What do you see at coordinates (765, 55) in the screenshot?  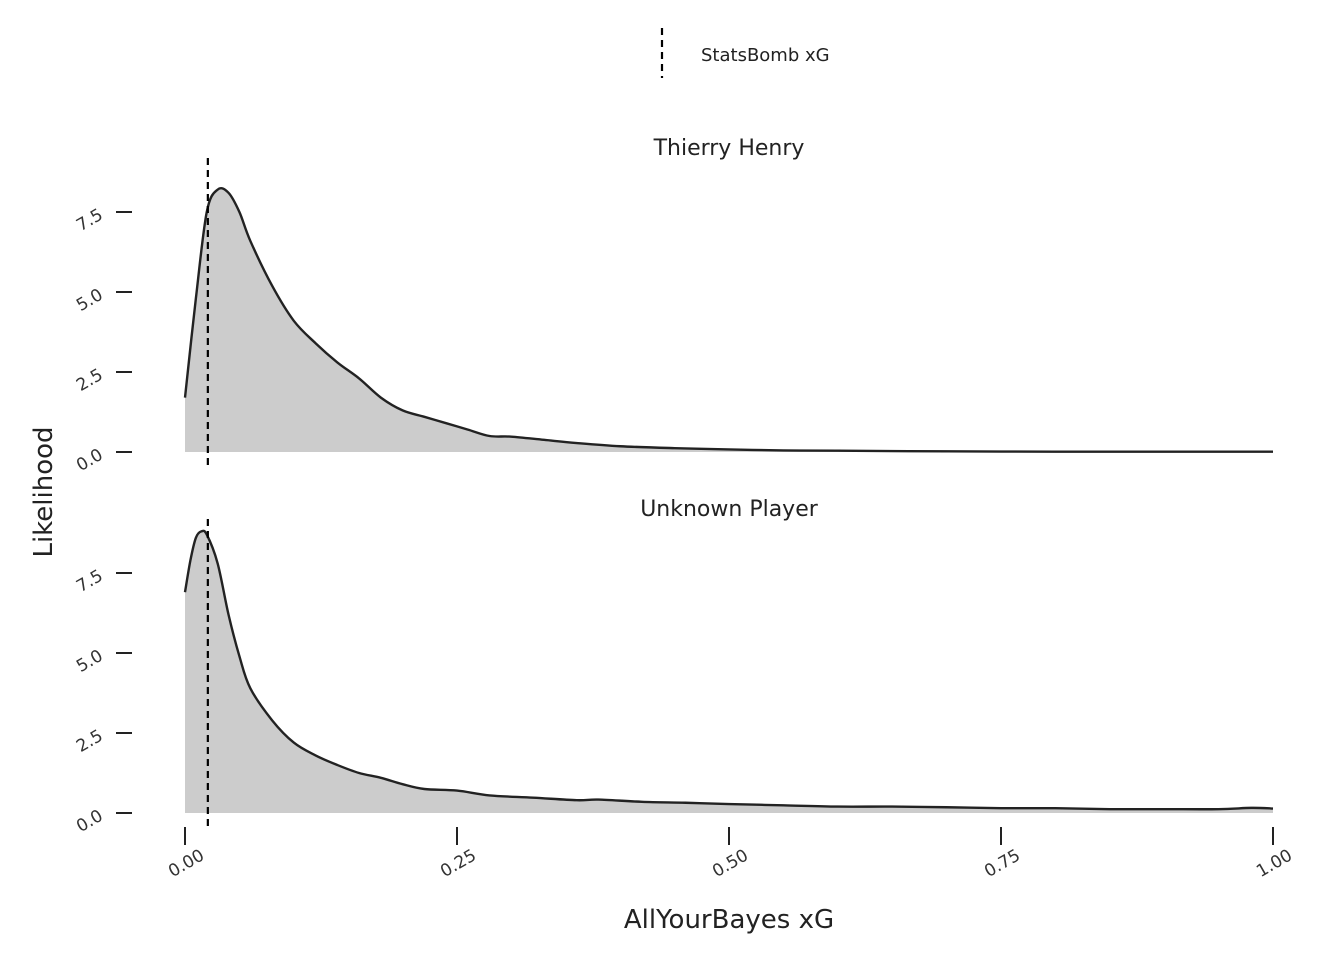 I see `legend-label-statsbomb-xg: StatsBomb xG` at bounding box center [765, 55].